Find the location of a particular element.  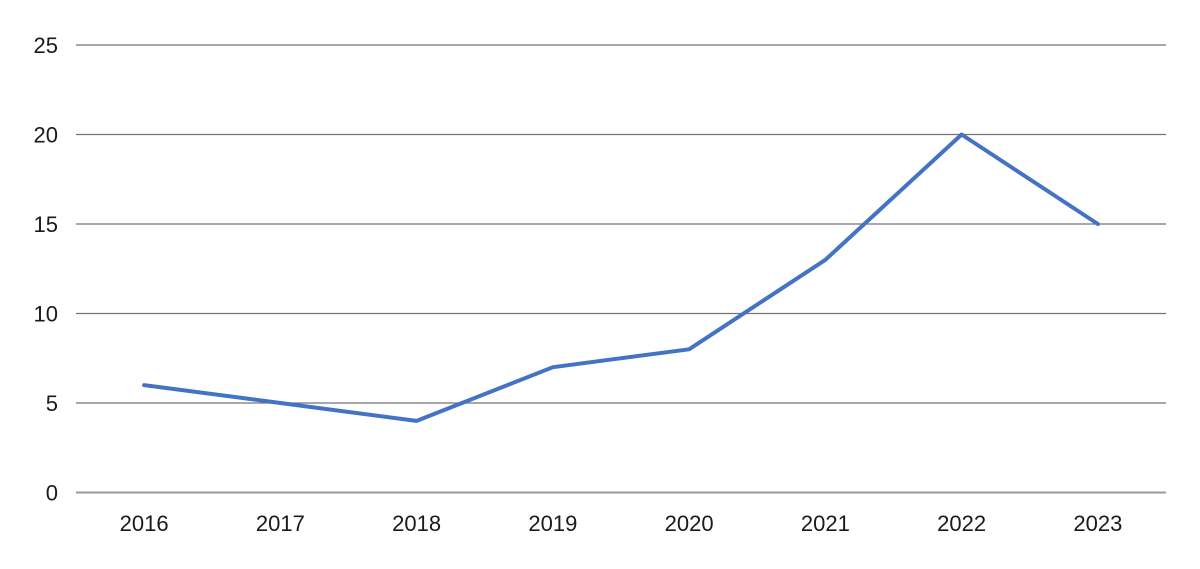

x-tick-label: 2023 is located at coordinates (1097, 523).